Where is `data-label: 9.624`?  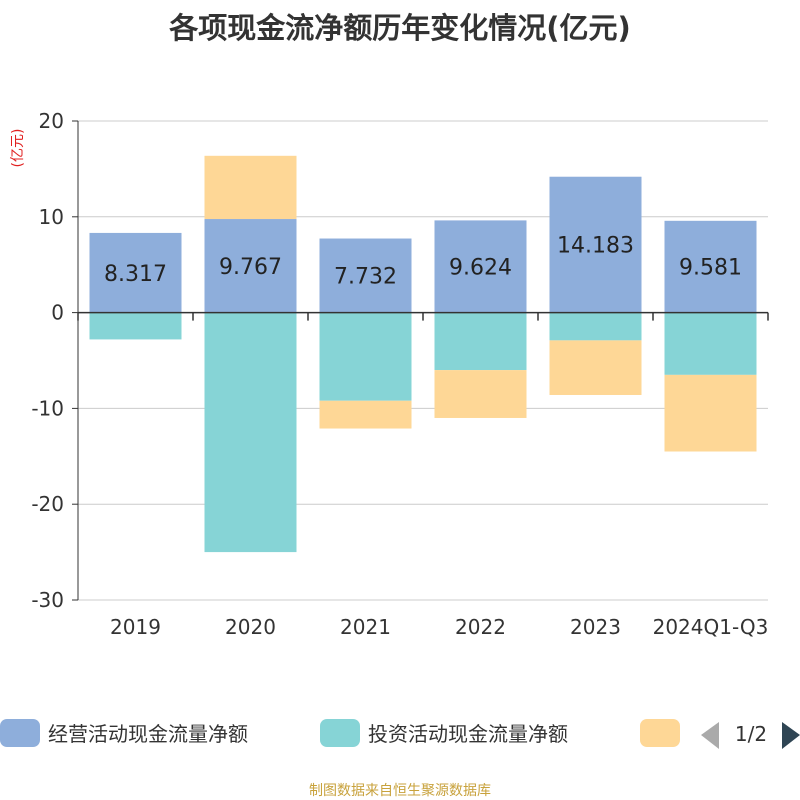 data-label: 9.624 is located at coordinates (480, 268).